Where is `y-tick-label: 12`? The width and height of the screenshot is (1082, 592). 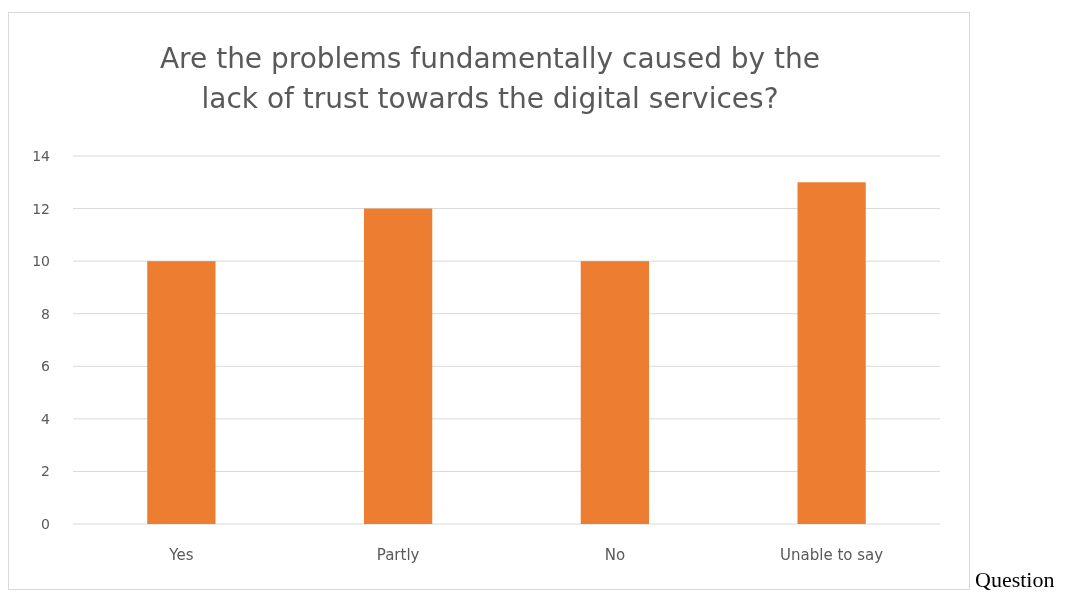 y-tick-label: 12 is located at coordinates (41, 208).